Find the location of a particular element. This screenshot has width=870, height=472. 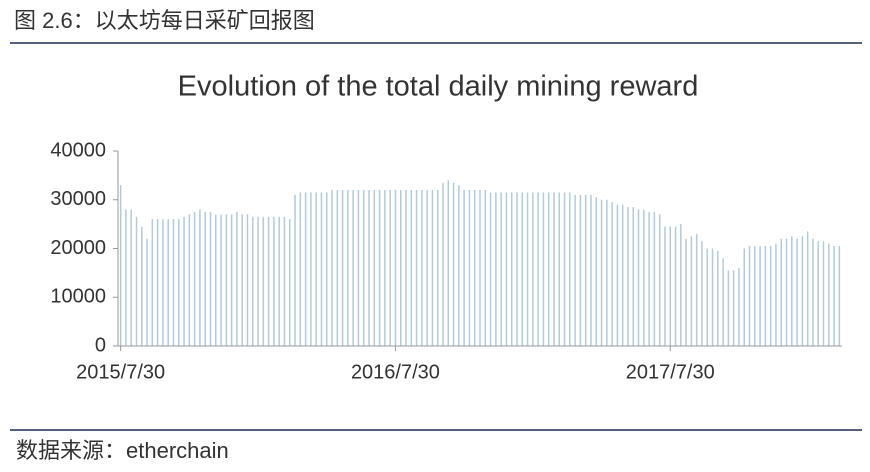

y-tick-label: 40000 is located at coordinates (78, 150).